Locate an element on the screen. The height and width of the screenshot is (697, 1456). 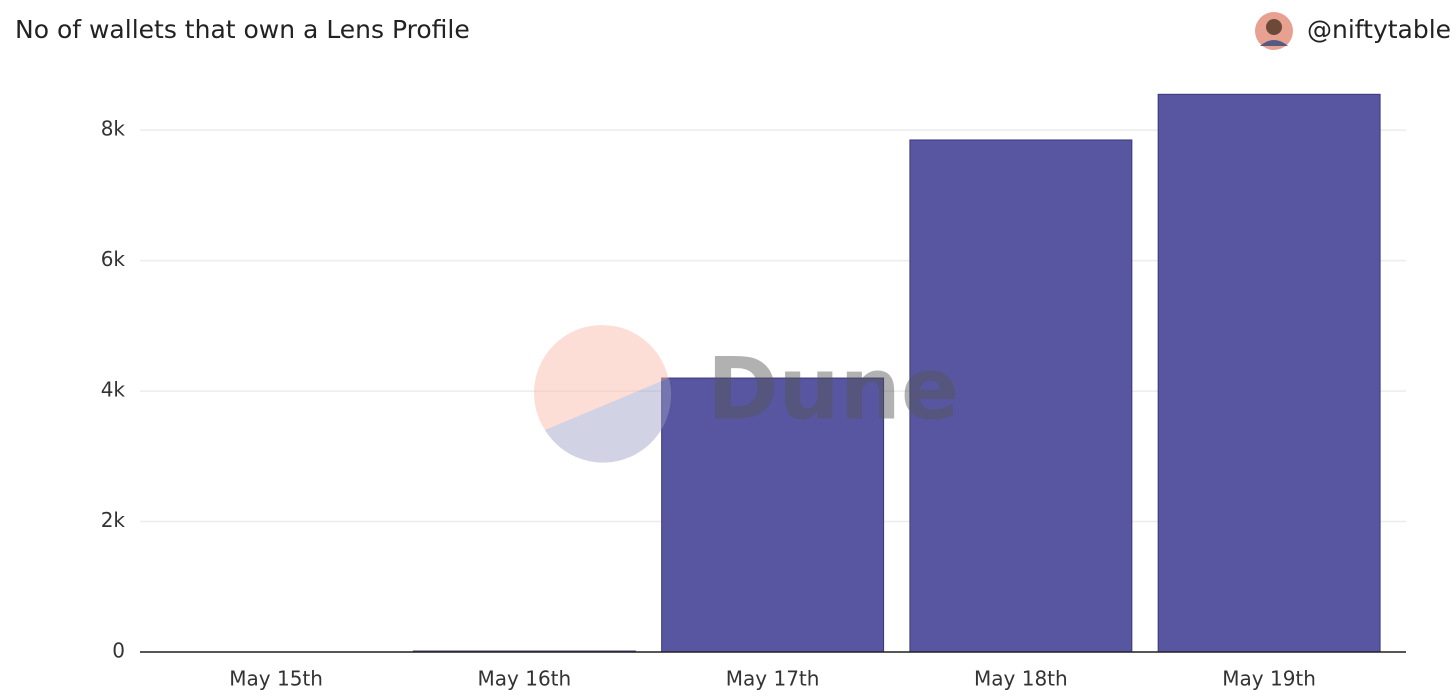
avatar is located at coordinates (1274, 31).